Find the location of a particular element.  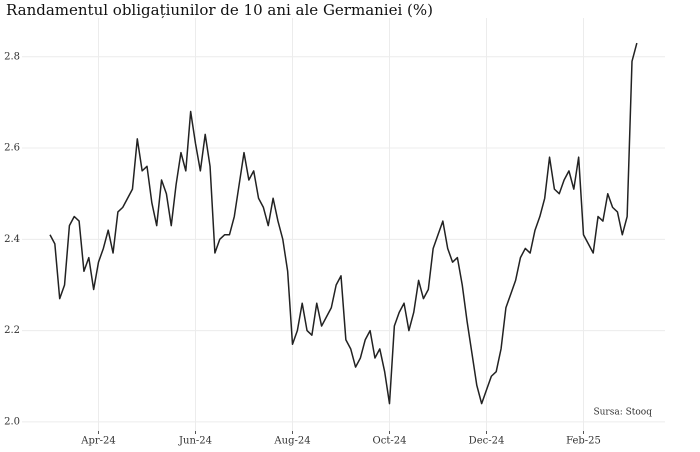

x-tick-label: Jun-24 is located at coordinates (195, 441).